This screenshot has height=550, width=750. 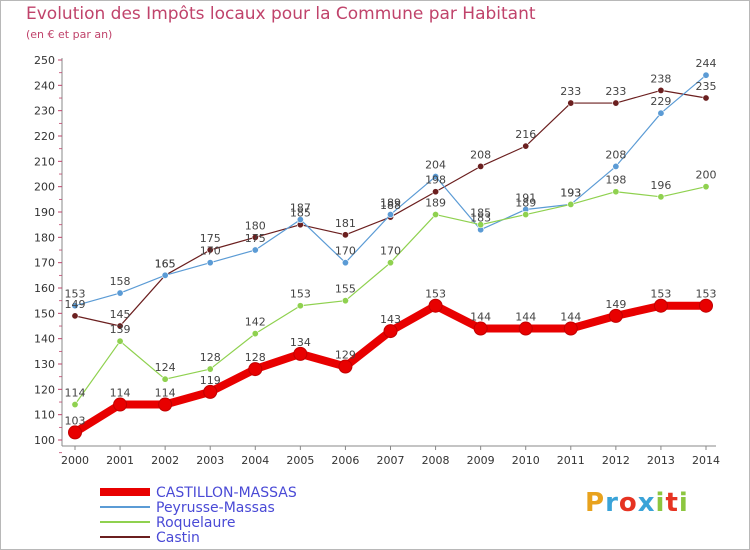 I want to click on y-tick-label: 120, so click(x=44, y=389).